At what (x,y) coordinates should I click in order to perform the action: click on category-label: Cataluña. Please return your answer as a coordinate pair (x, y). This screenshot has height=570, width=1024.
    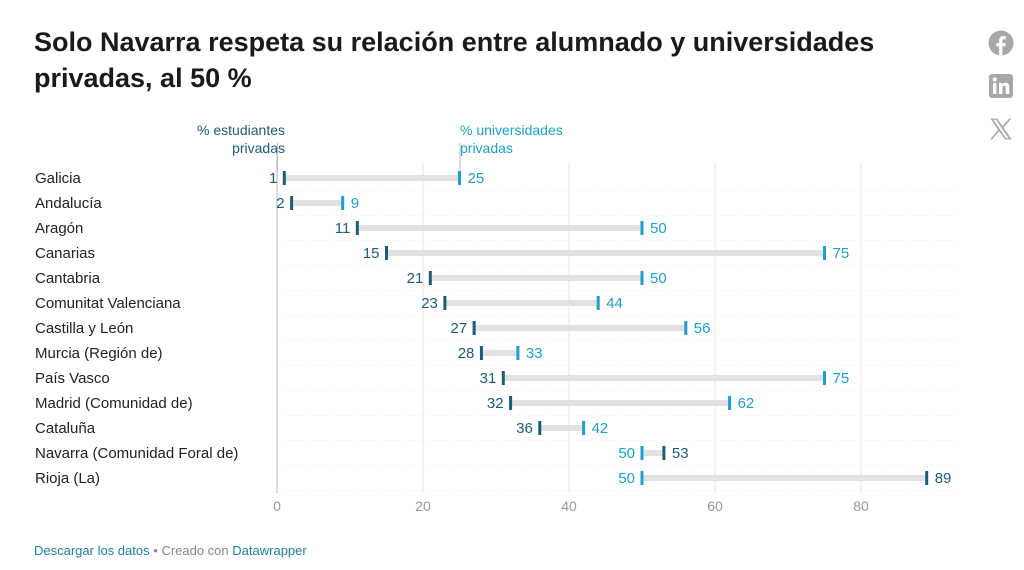
    Looking at the image, I should click on (65, 428).